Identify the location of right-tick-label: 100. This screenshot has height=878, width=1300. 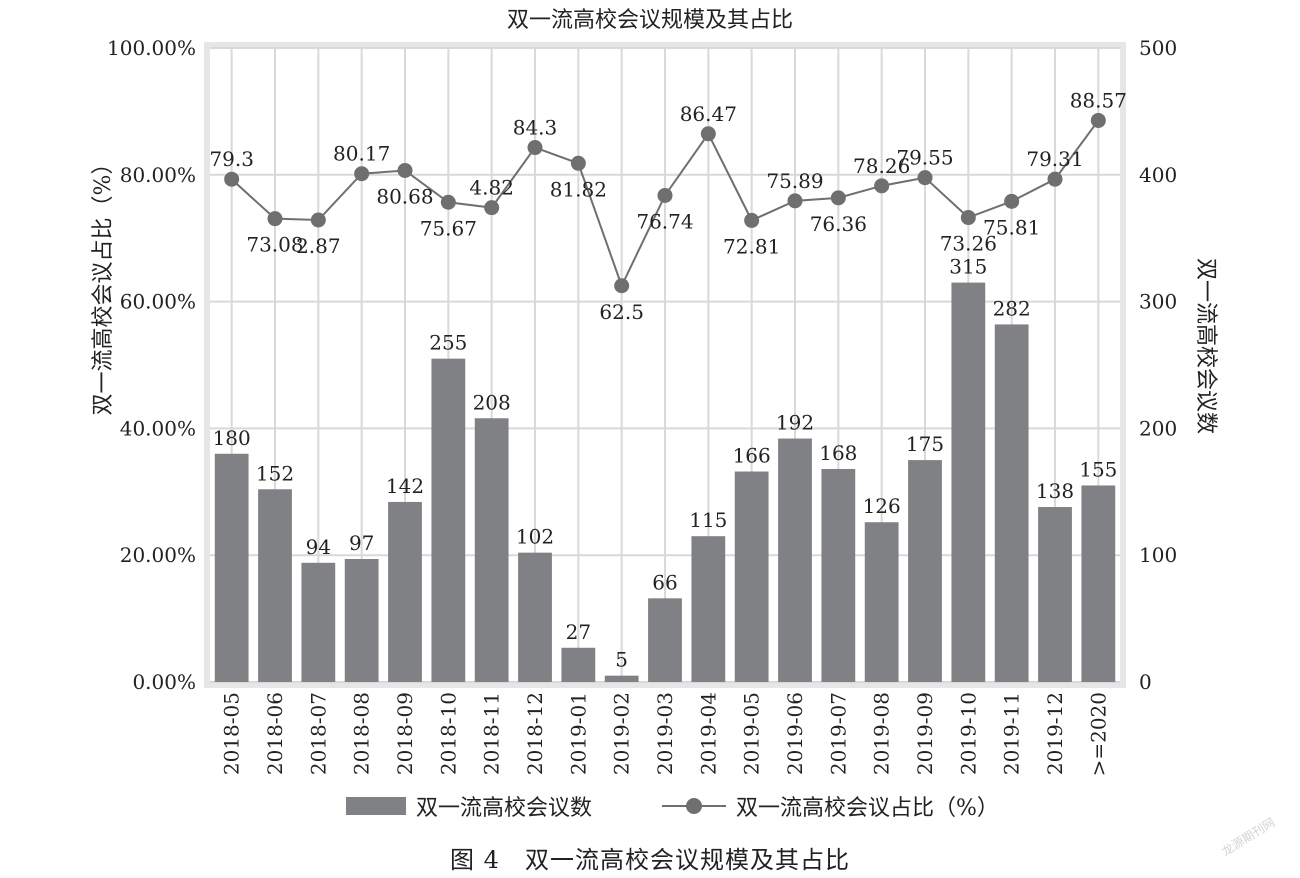
(1158, 555).